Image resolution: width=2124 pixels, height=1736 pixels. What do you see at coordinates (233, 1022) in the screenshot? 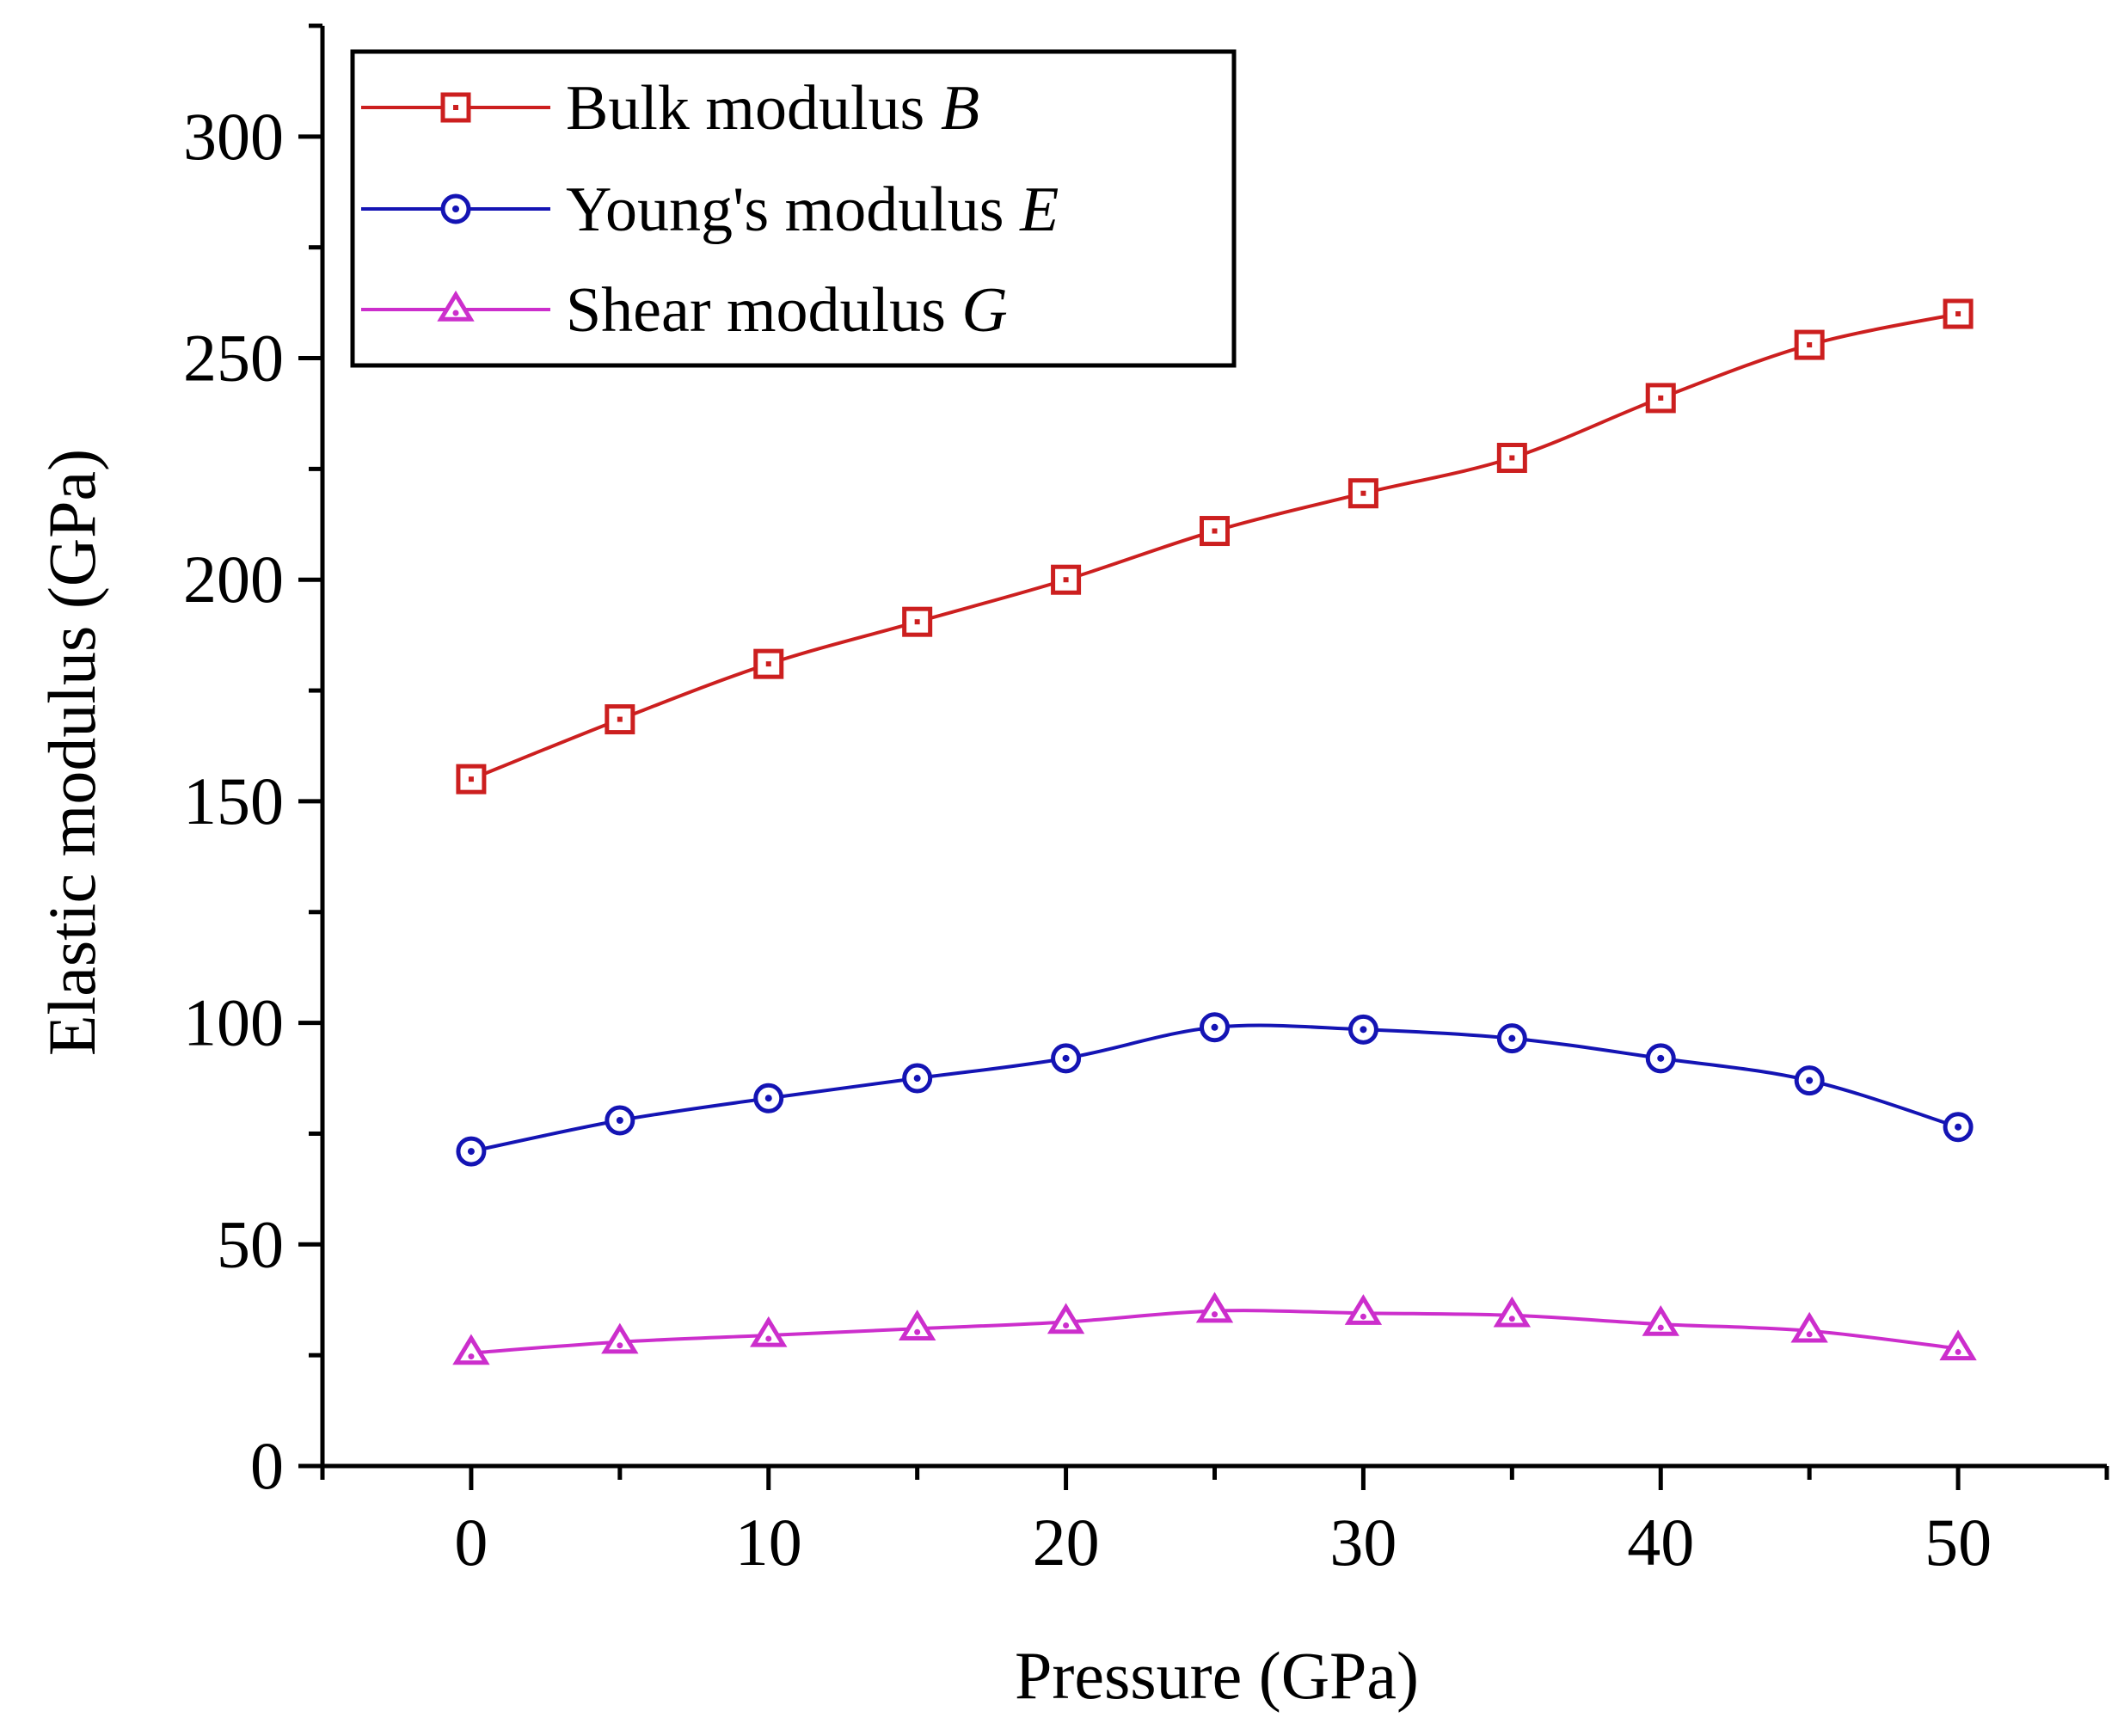
I see `y-tick-label: 100` at bounding box center [233, 1022].